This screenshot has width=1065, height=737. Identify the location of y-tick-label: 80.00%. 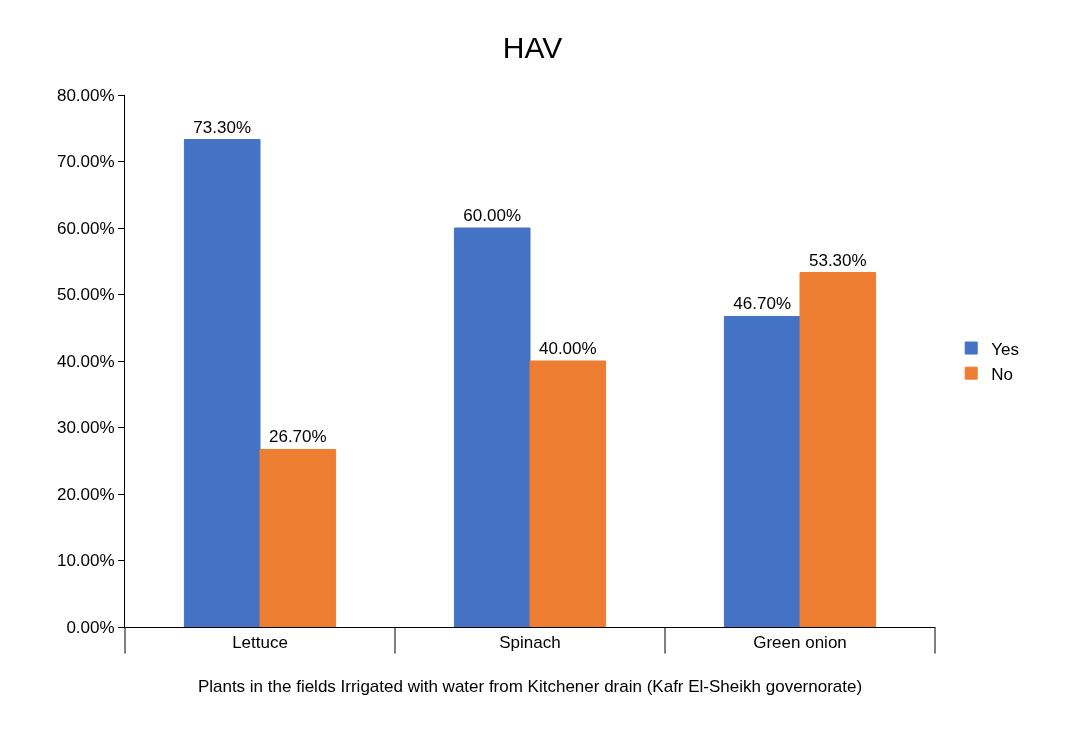
(85, 95).